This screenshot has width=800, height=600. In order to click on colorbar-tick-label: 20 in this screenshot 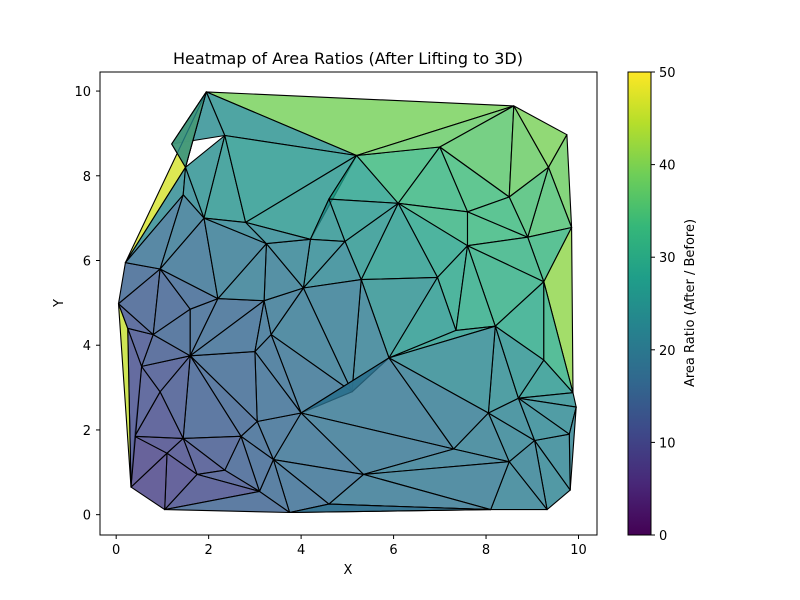, I will do `click(667, 351)`.